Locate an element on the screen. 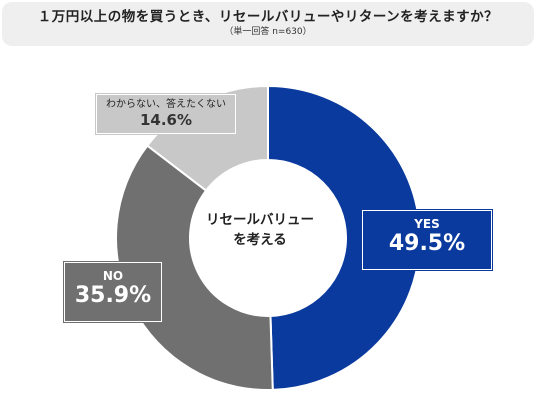 The height and width of the screenshot is (400, 536). center-label: リセールバリュー を考える is located at coordinates (260, 230).